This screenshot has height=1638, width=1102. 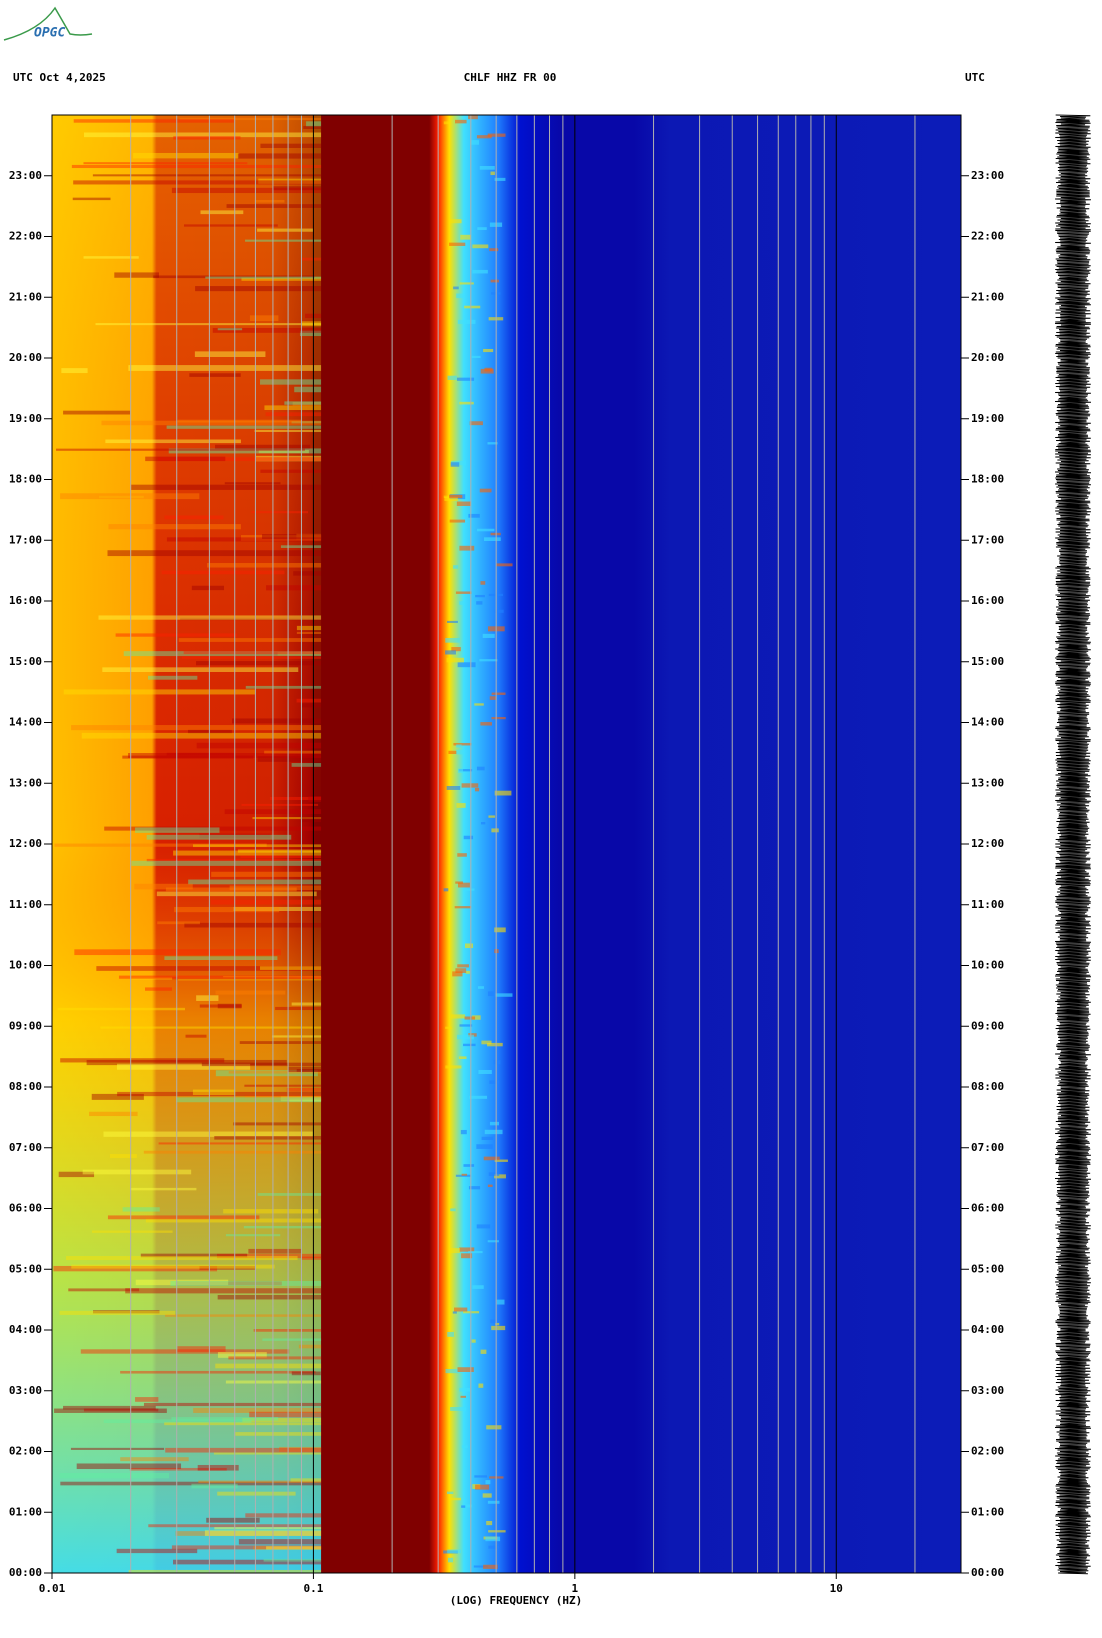 What do you see at coordinates (510, 77) in the screenshot?
I see `chart-title: CHLF HHZ FR 00` at bounding box center [510, 77].